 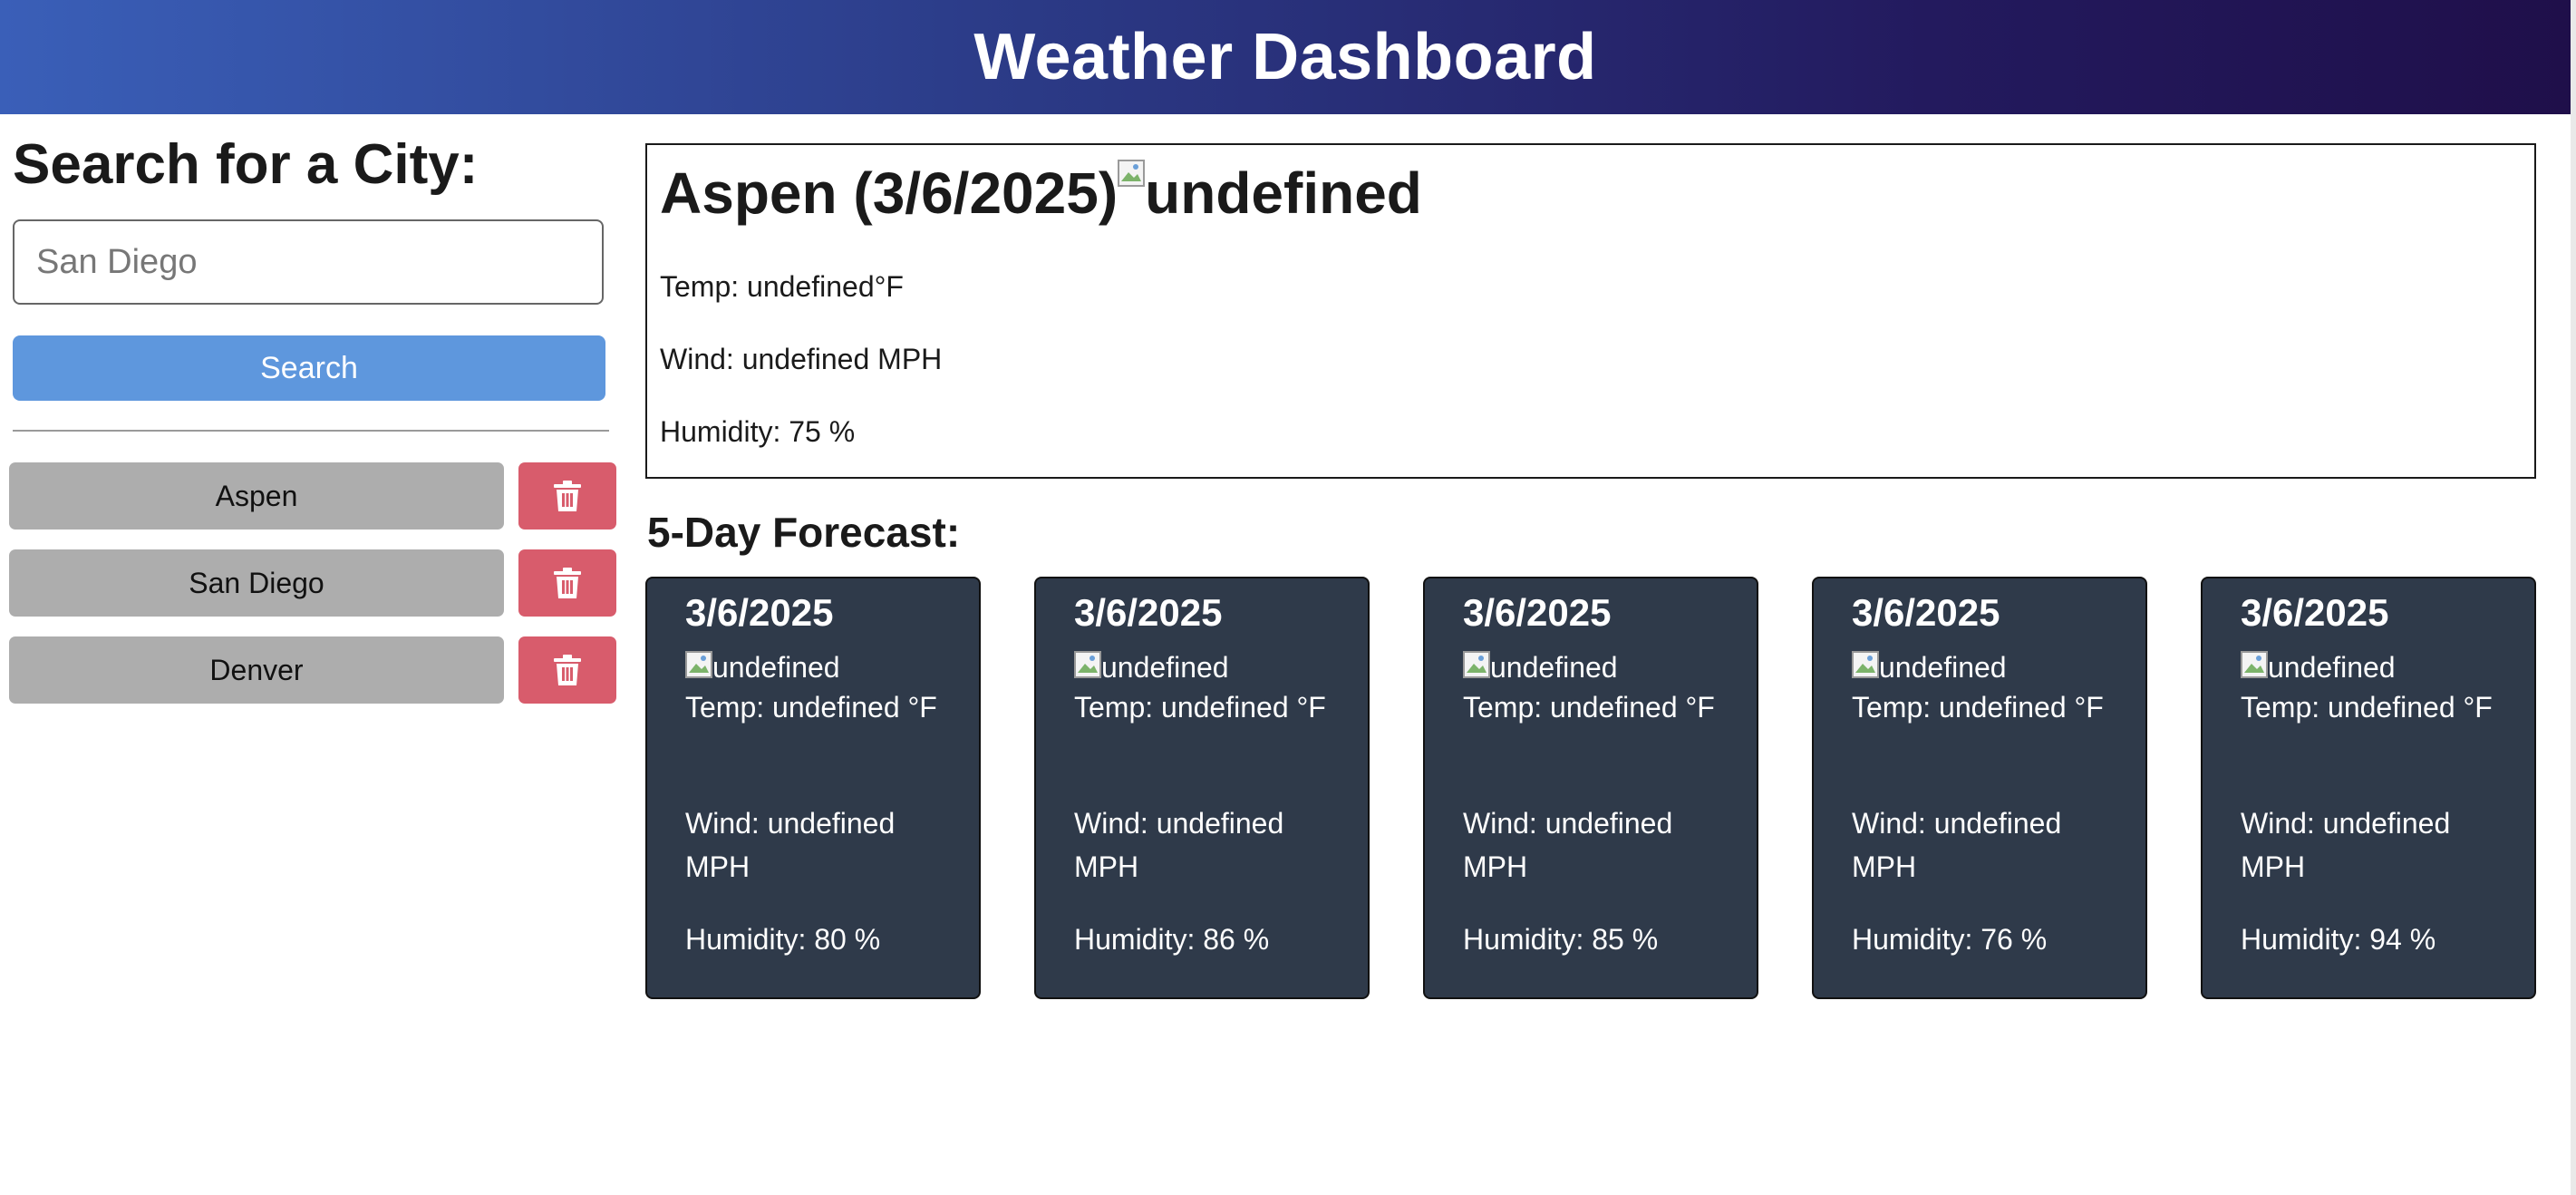 I want to click on forecast-humidity: Humidity: 76 %, so click(x=1950, y=939).